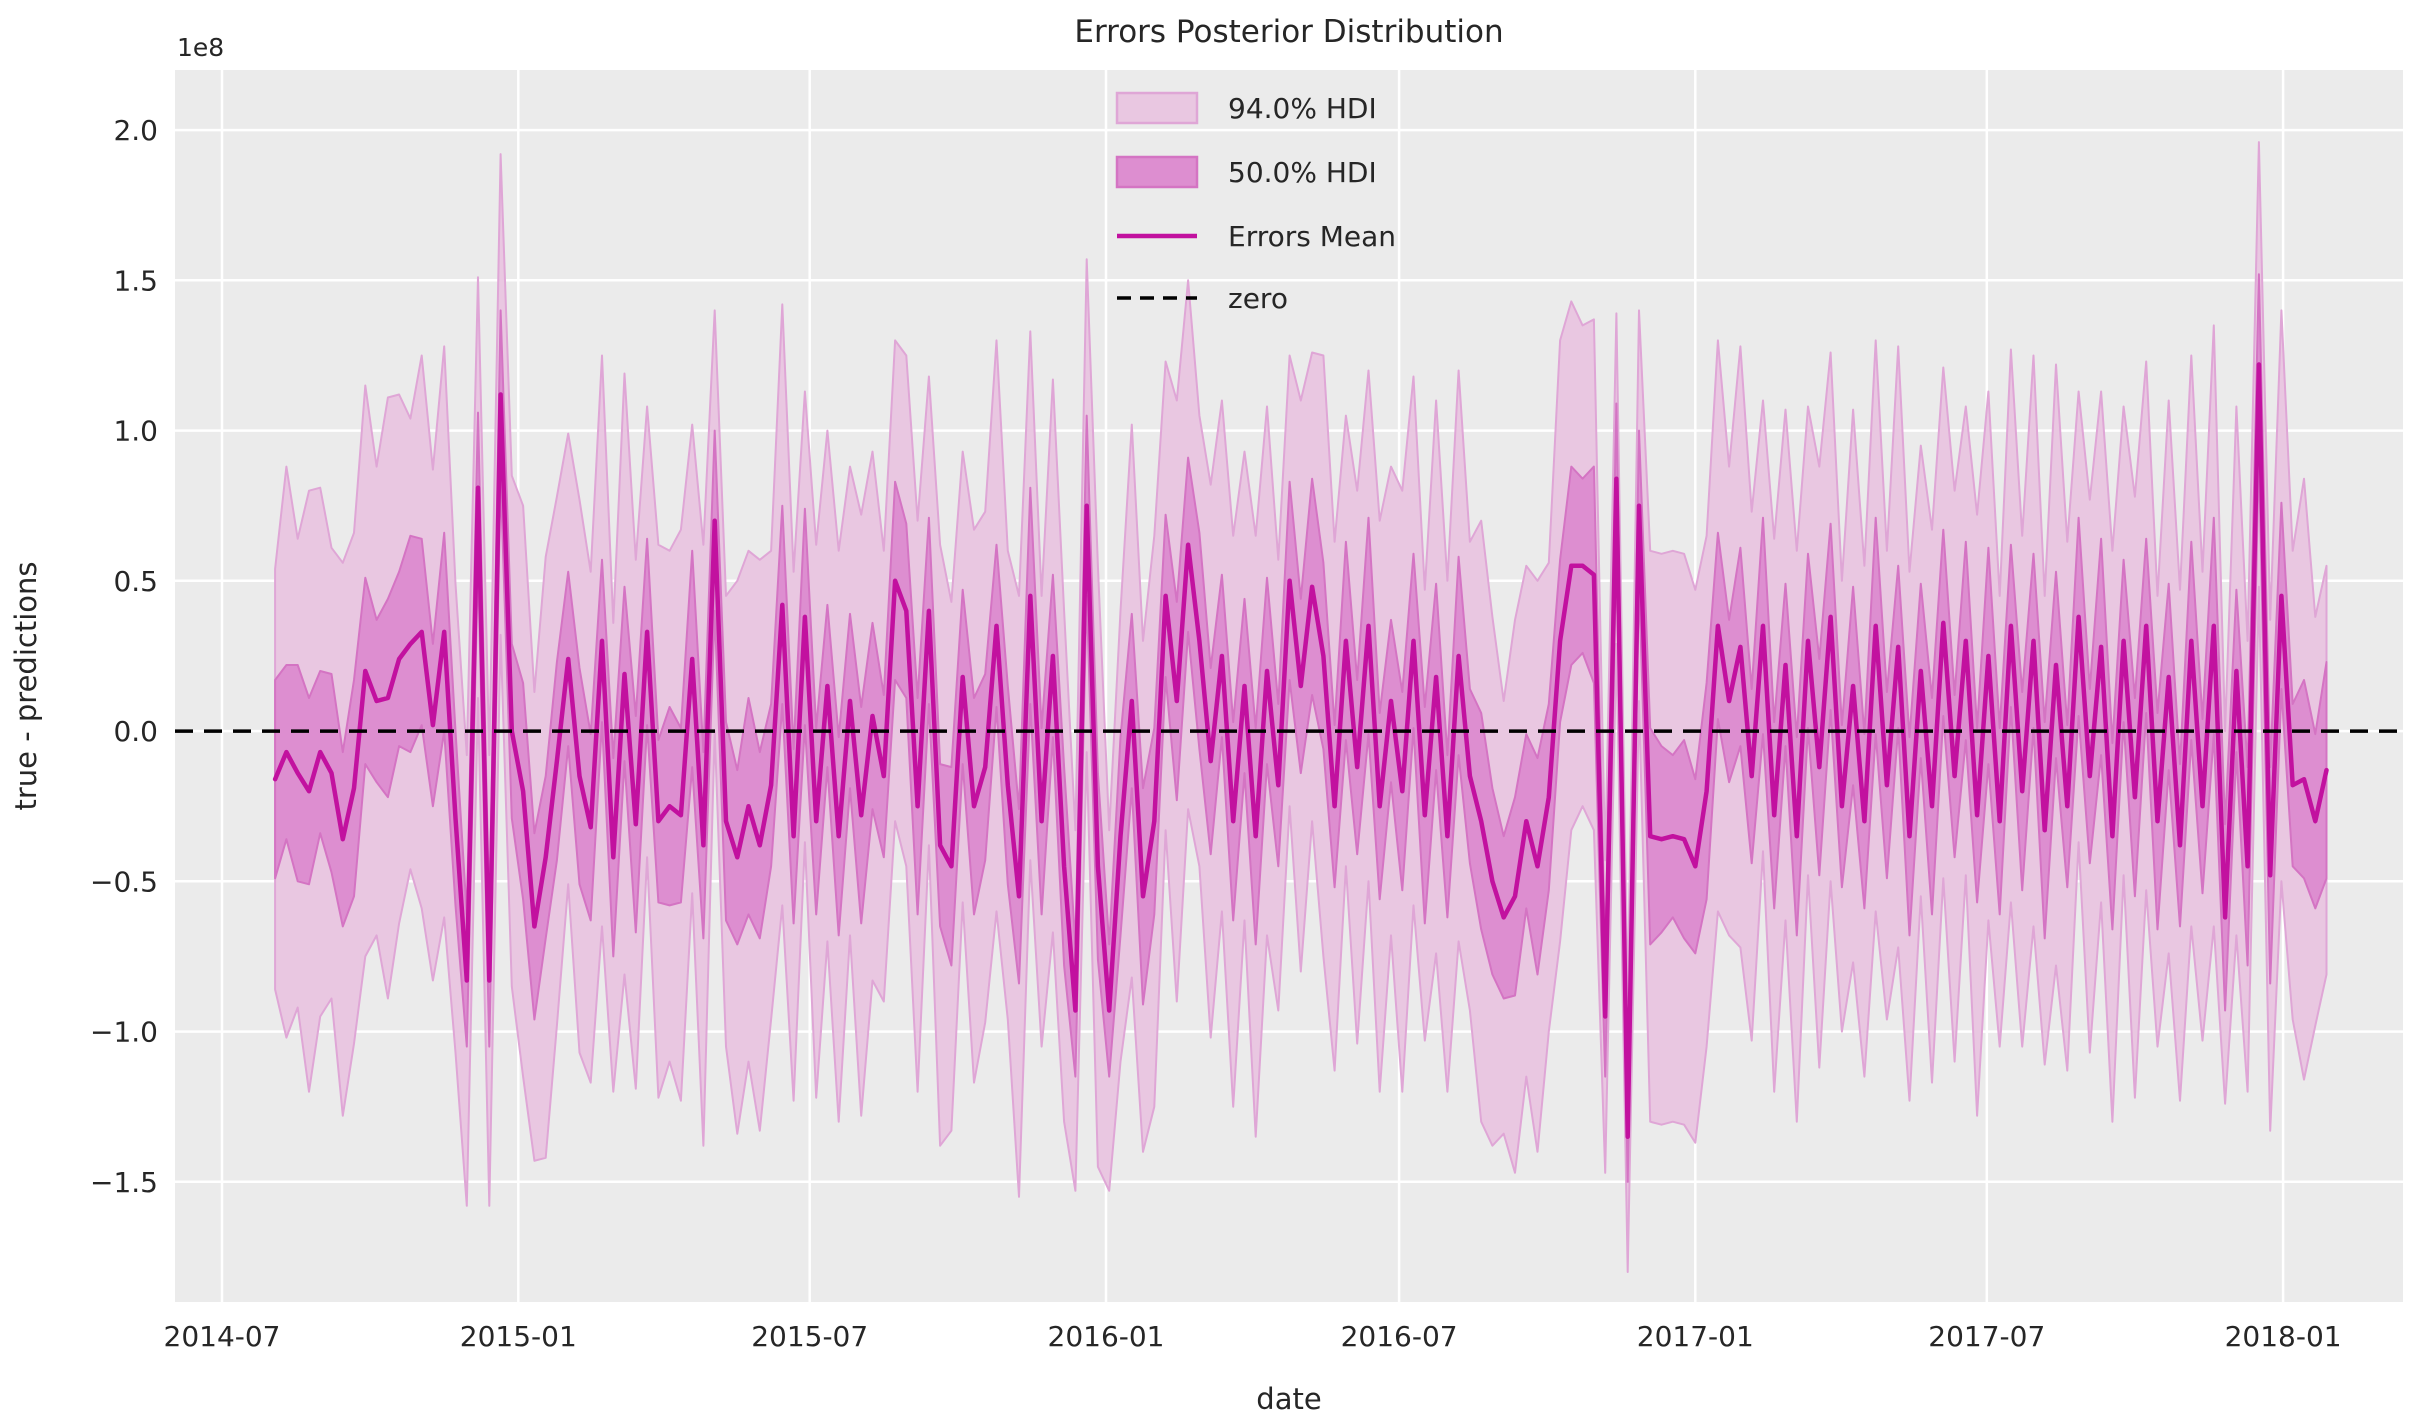 The width and height of the screenshot is (2423, 1423). Describe the element at coordinates (1399, 1336) in the screenshot. I see `x-tick-label: 2016-07` at that location.